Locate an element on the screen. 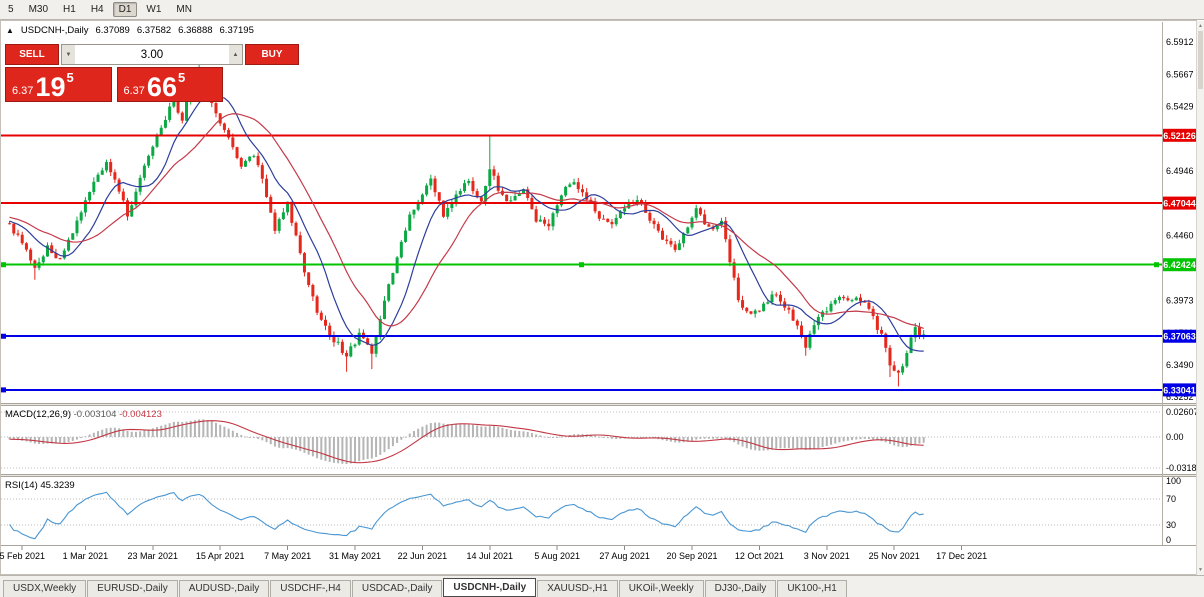  lot-size-spinner: ▼ ▲ is located at coordinates (152, 54).